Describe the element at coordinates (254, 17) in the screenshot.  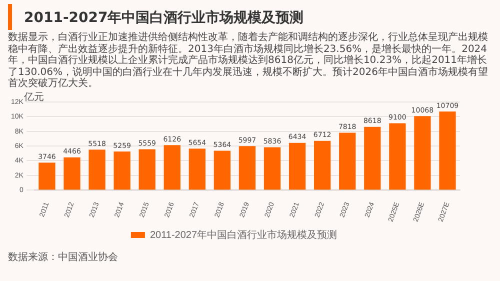
I see `chart-title: 2011-2027年中国白酒行业市场规模及预测` at that location.